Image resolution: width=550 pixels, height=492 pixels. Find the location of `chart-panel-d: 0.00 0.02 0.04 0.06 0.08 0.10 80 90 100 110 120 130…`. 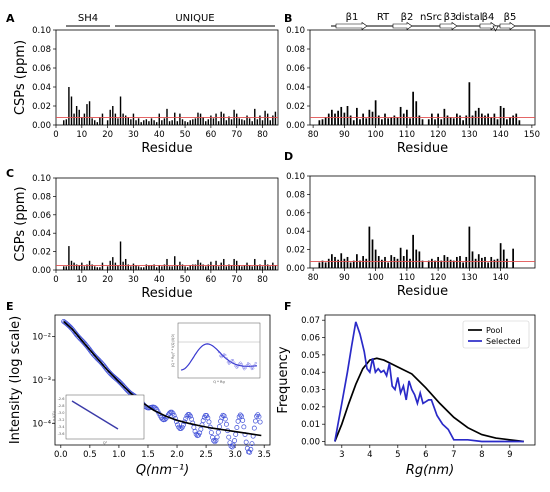

chart-panel-d: 0.00 0.02 0.04 0.06 0.08 0.10 80 90 100 110 120 130… is located at coordinates (411, 235).